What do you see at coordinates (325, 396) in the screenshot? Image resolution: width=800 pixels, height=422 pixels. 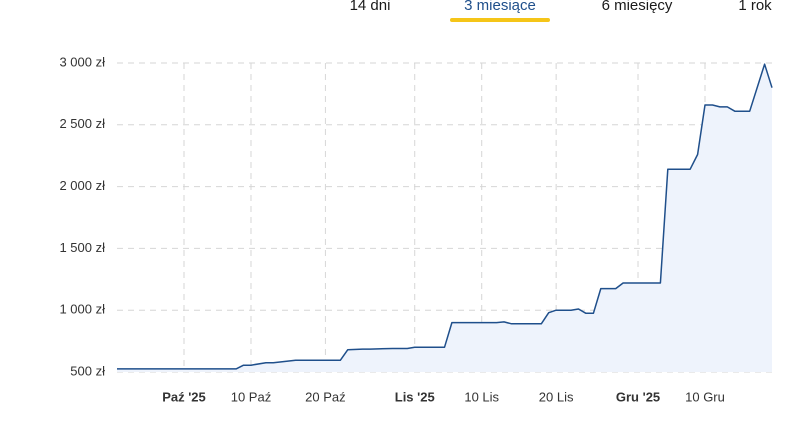 I see `x-tick-label: 20 Paź` at bounding box center [325, 396].